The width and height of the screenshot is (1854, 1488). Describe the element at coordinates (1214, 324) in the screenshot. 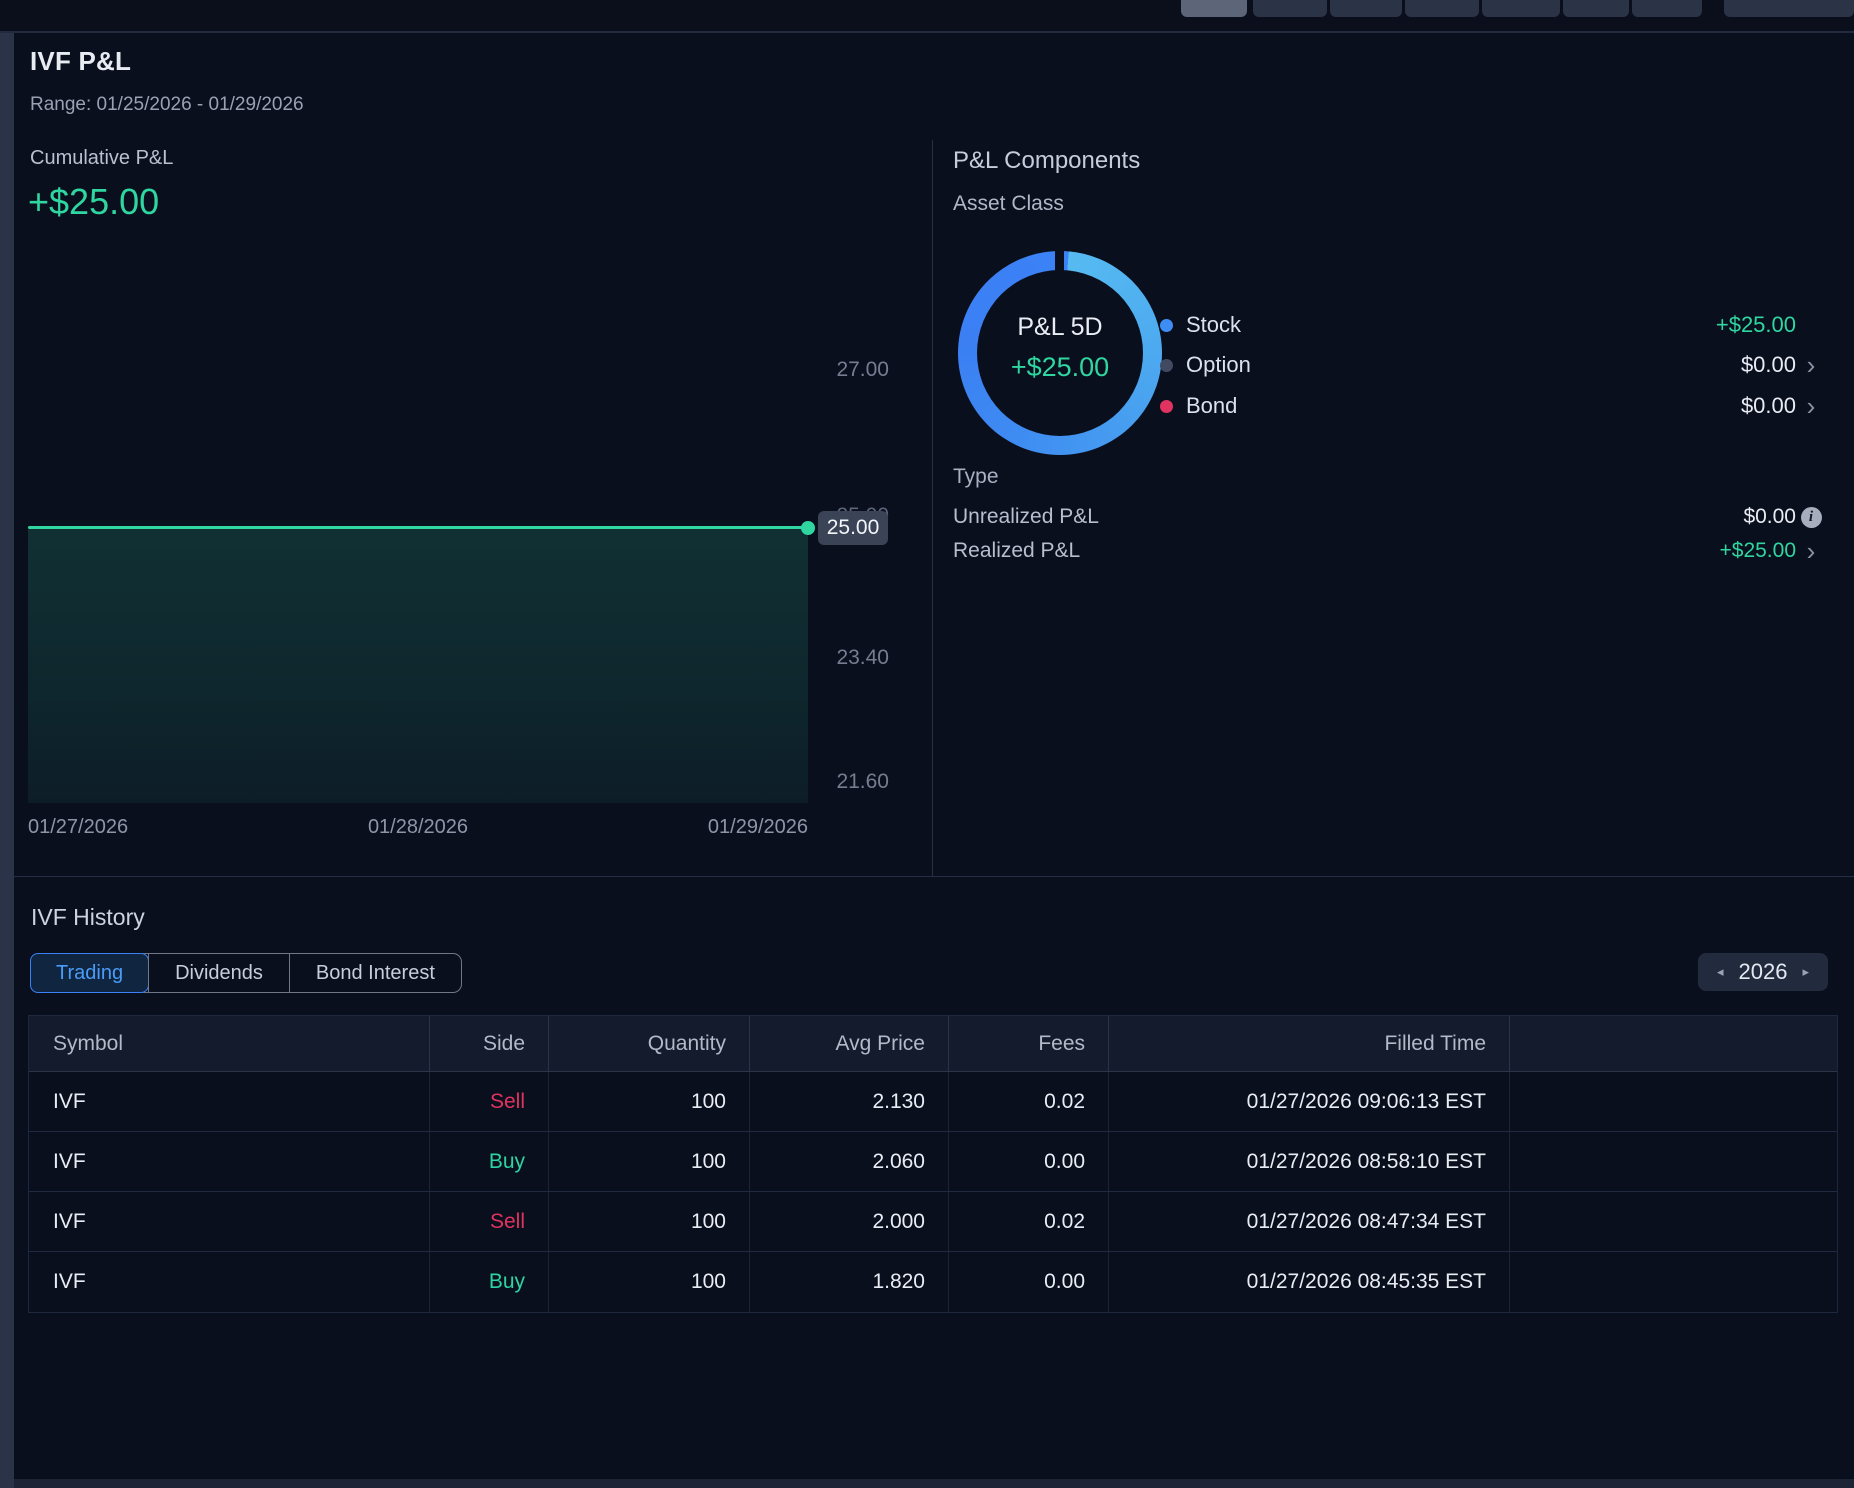

I see `legend-label: Stock` at that location.